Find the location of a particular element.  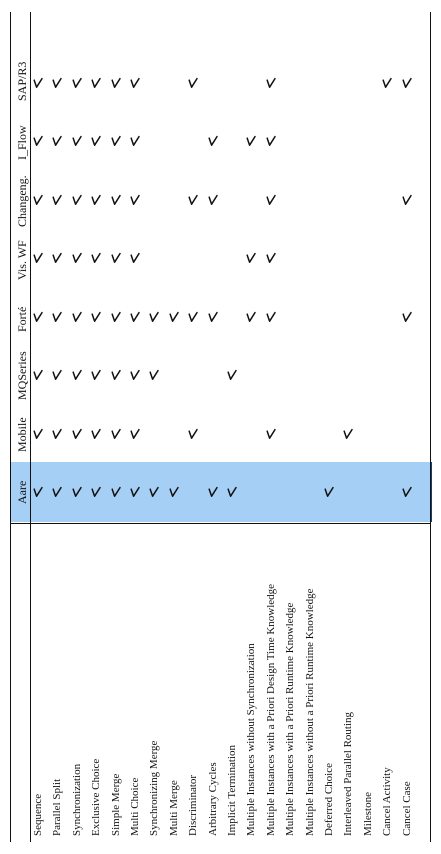

column-header: MQSeries is located at coordinates (22, 375).